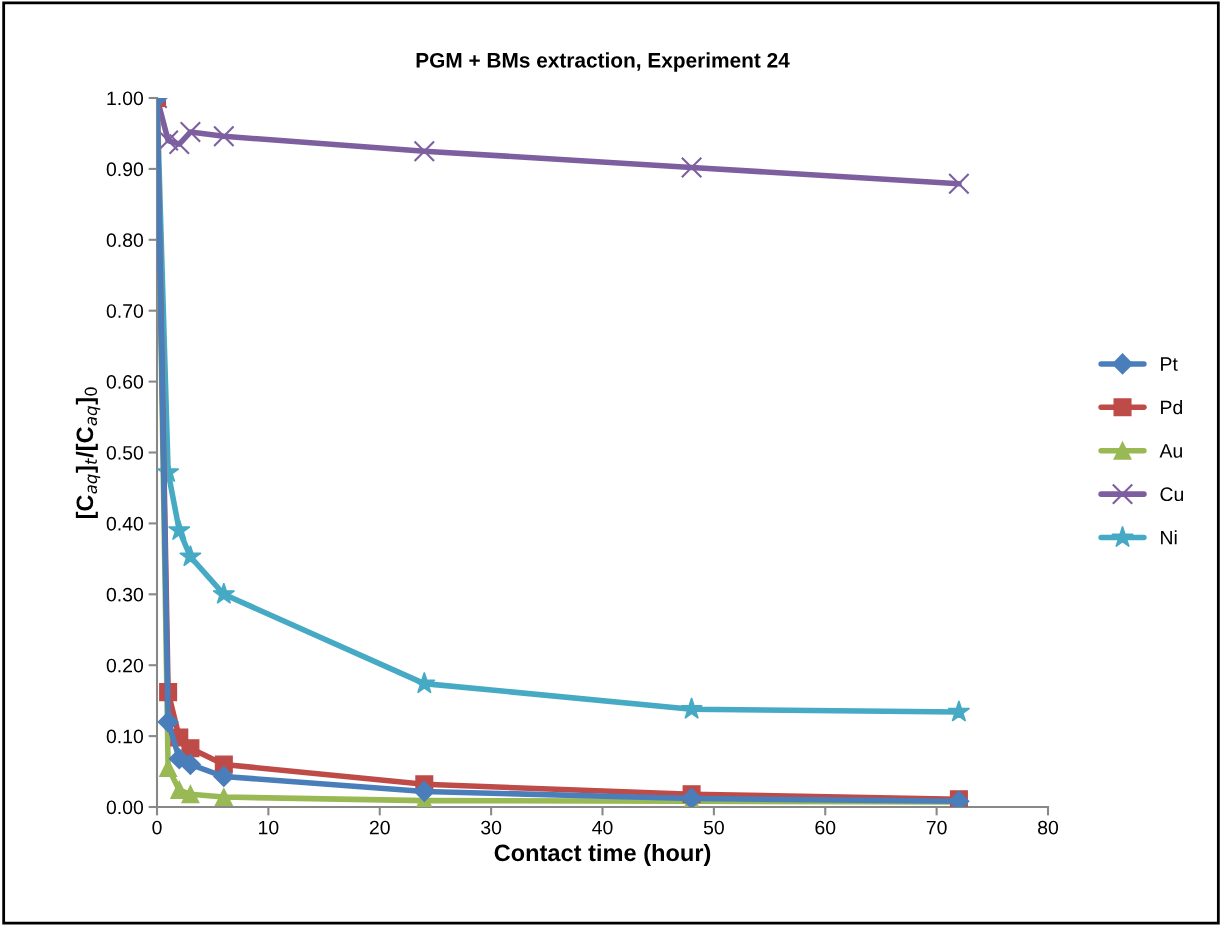 The height and width of the screenshot is (926, 1222). I want to click on y-axis-title: [C$_{aq}$]$_{t}$/[C$_{aq}$]$_{0}$, so click(88, 453).